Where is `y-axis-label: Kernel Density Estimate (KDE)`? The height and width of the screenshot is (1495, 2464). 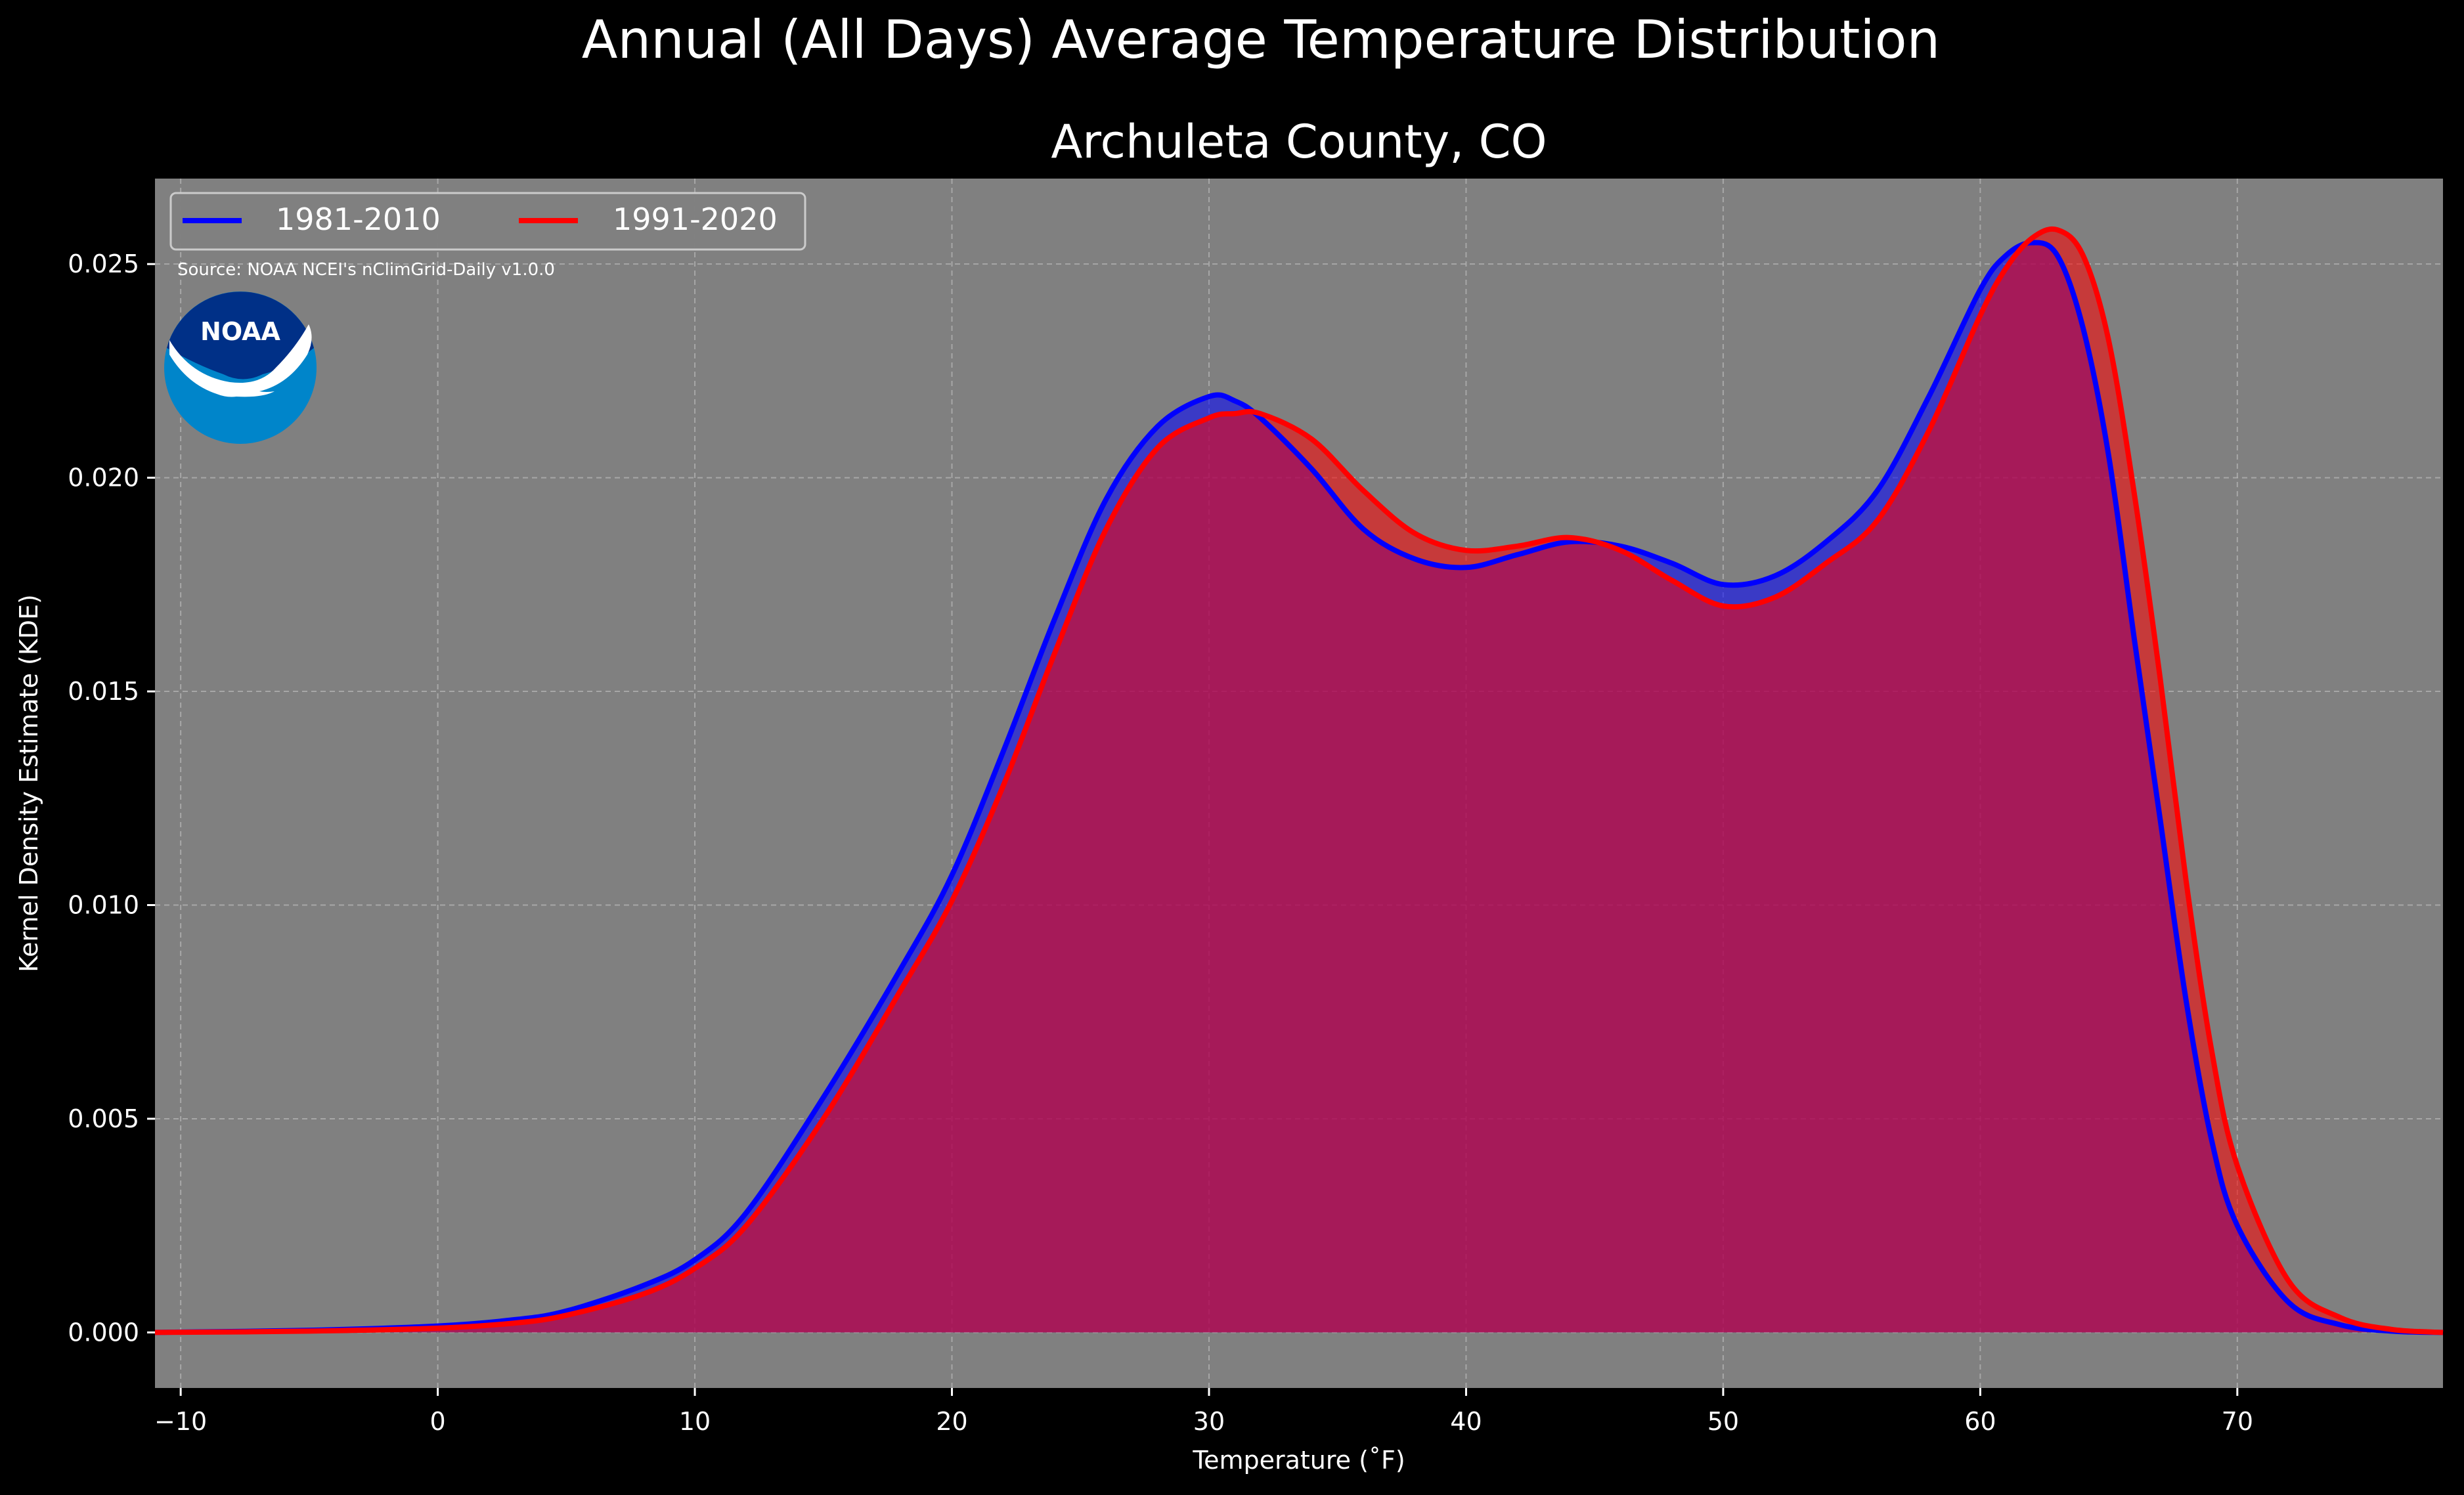
y-axis-label: Kernel Density Estimate (KDE) is located at coordinates (28, 783).